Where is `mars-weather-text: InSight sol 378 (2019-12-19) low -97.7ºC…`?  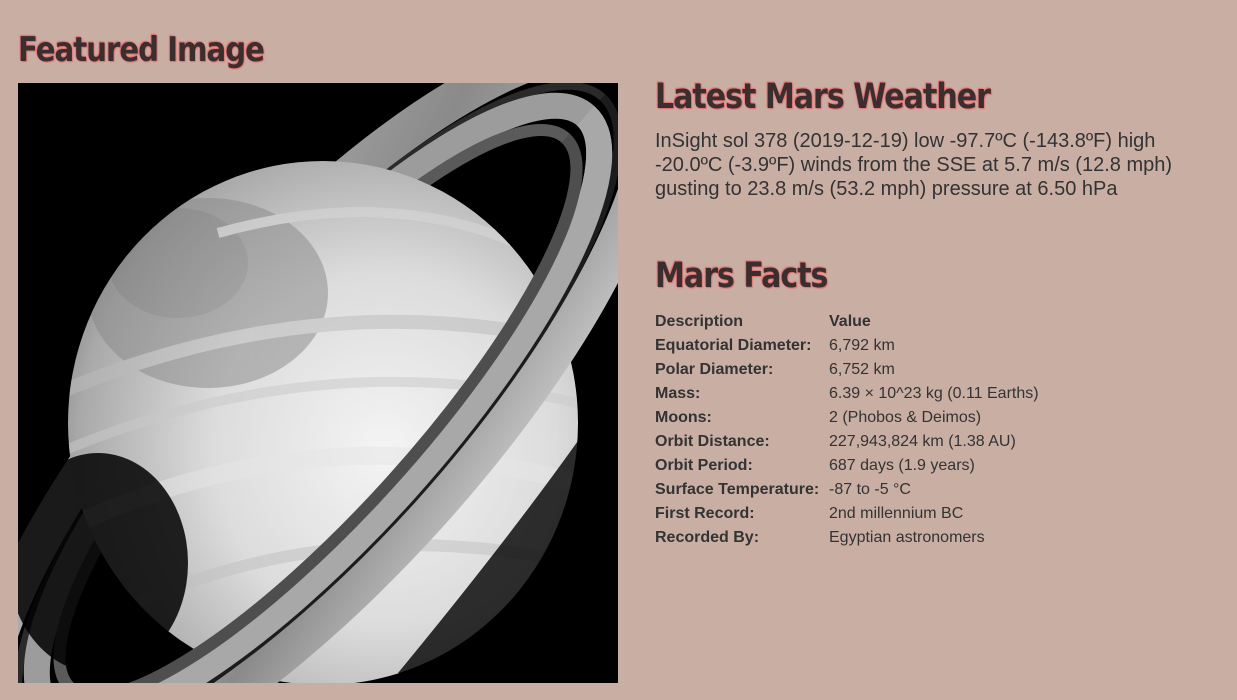
mars-weather-text: InSight sol 378 (2019-12-19) low -97.7ºC… is located at coordinates (914, 165).